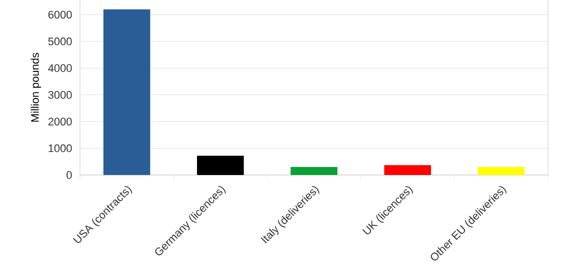 This screenshot has width=564, height=280. What do you see at coordinates (36, 87) in the screenshot?
I see `y-axis-title: Million pounds` at bounding box center [36, 87].